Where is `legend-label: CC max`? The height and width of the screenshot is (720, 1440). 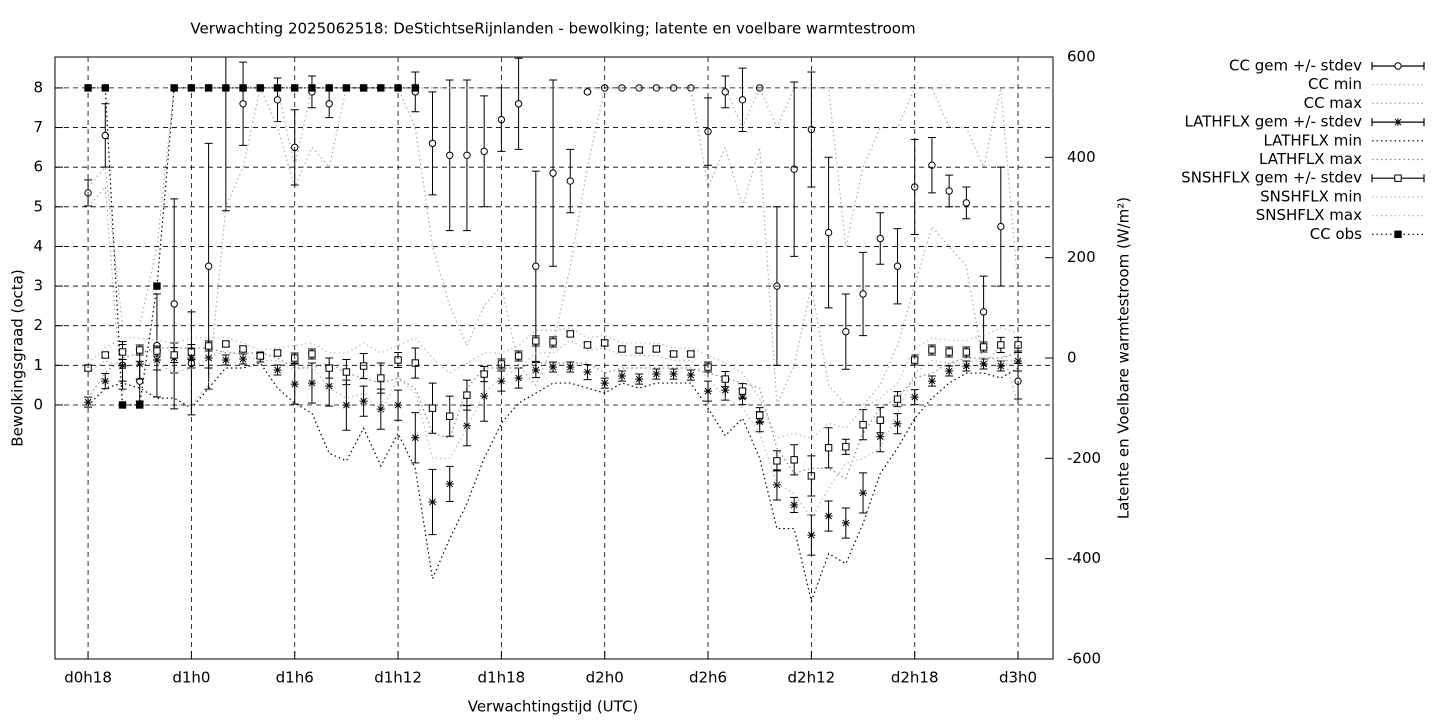
legend-label: CC max is located at coordinates (1333, 103).